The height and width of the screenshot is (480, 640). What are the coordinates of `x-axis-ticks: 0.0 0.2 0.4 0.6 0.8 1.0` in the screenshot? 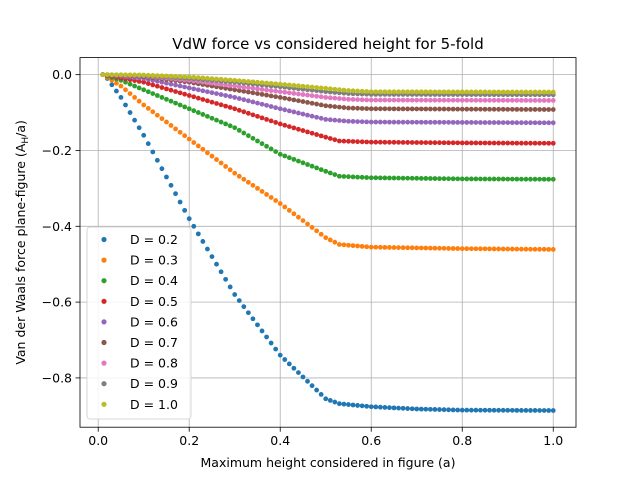 It's located at (325, 437).